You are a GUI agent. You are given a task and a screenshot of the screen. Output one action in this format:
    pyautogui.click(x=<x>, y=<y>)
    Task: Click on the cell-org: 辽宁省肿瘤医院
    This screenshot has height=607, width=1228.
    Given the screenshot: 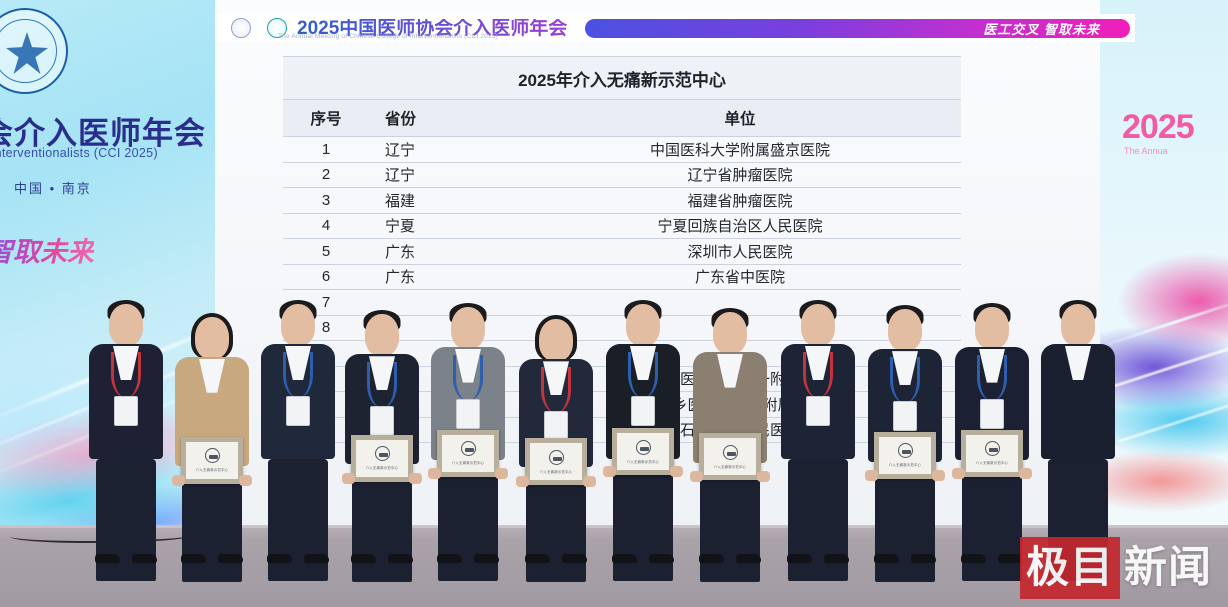 What is the action you would take?
    pyautogui.click(x=740, y=175)
    